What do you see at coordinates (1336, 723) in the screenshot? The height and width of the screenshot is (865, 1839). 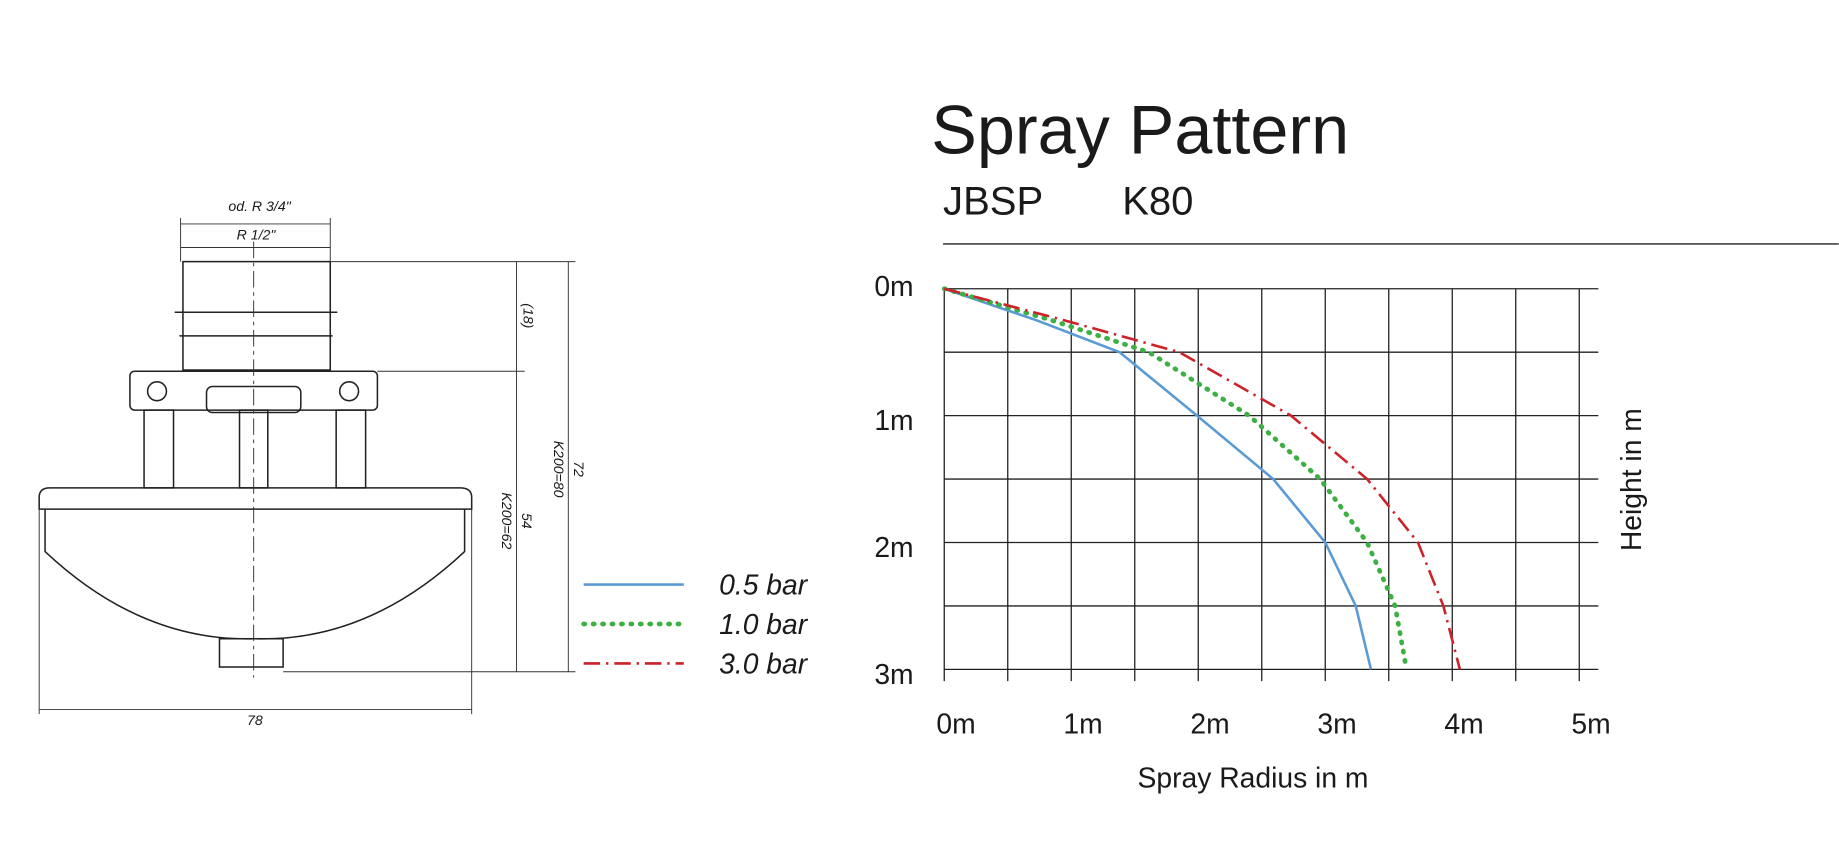 I see `x-tick-label: 3m` at bounding box center [1336, 723].